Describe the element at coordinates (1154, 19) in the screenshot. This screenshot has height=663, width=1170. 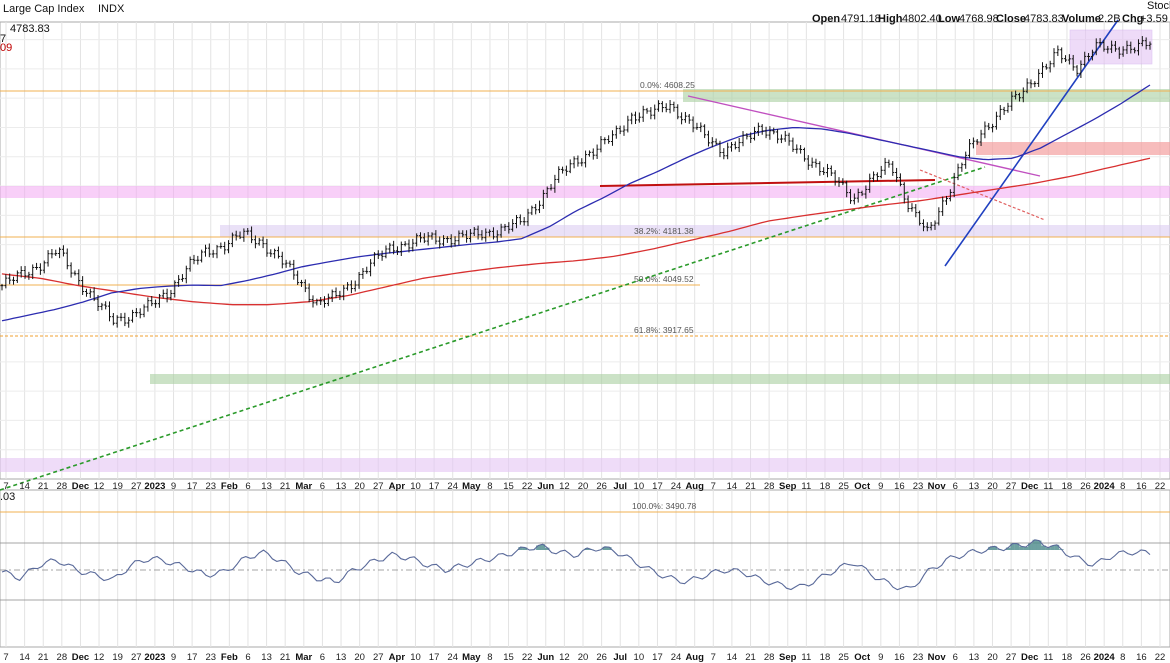
I see `change-value: +3.59` at that location.